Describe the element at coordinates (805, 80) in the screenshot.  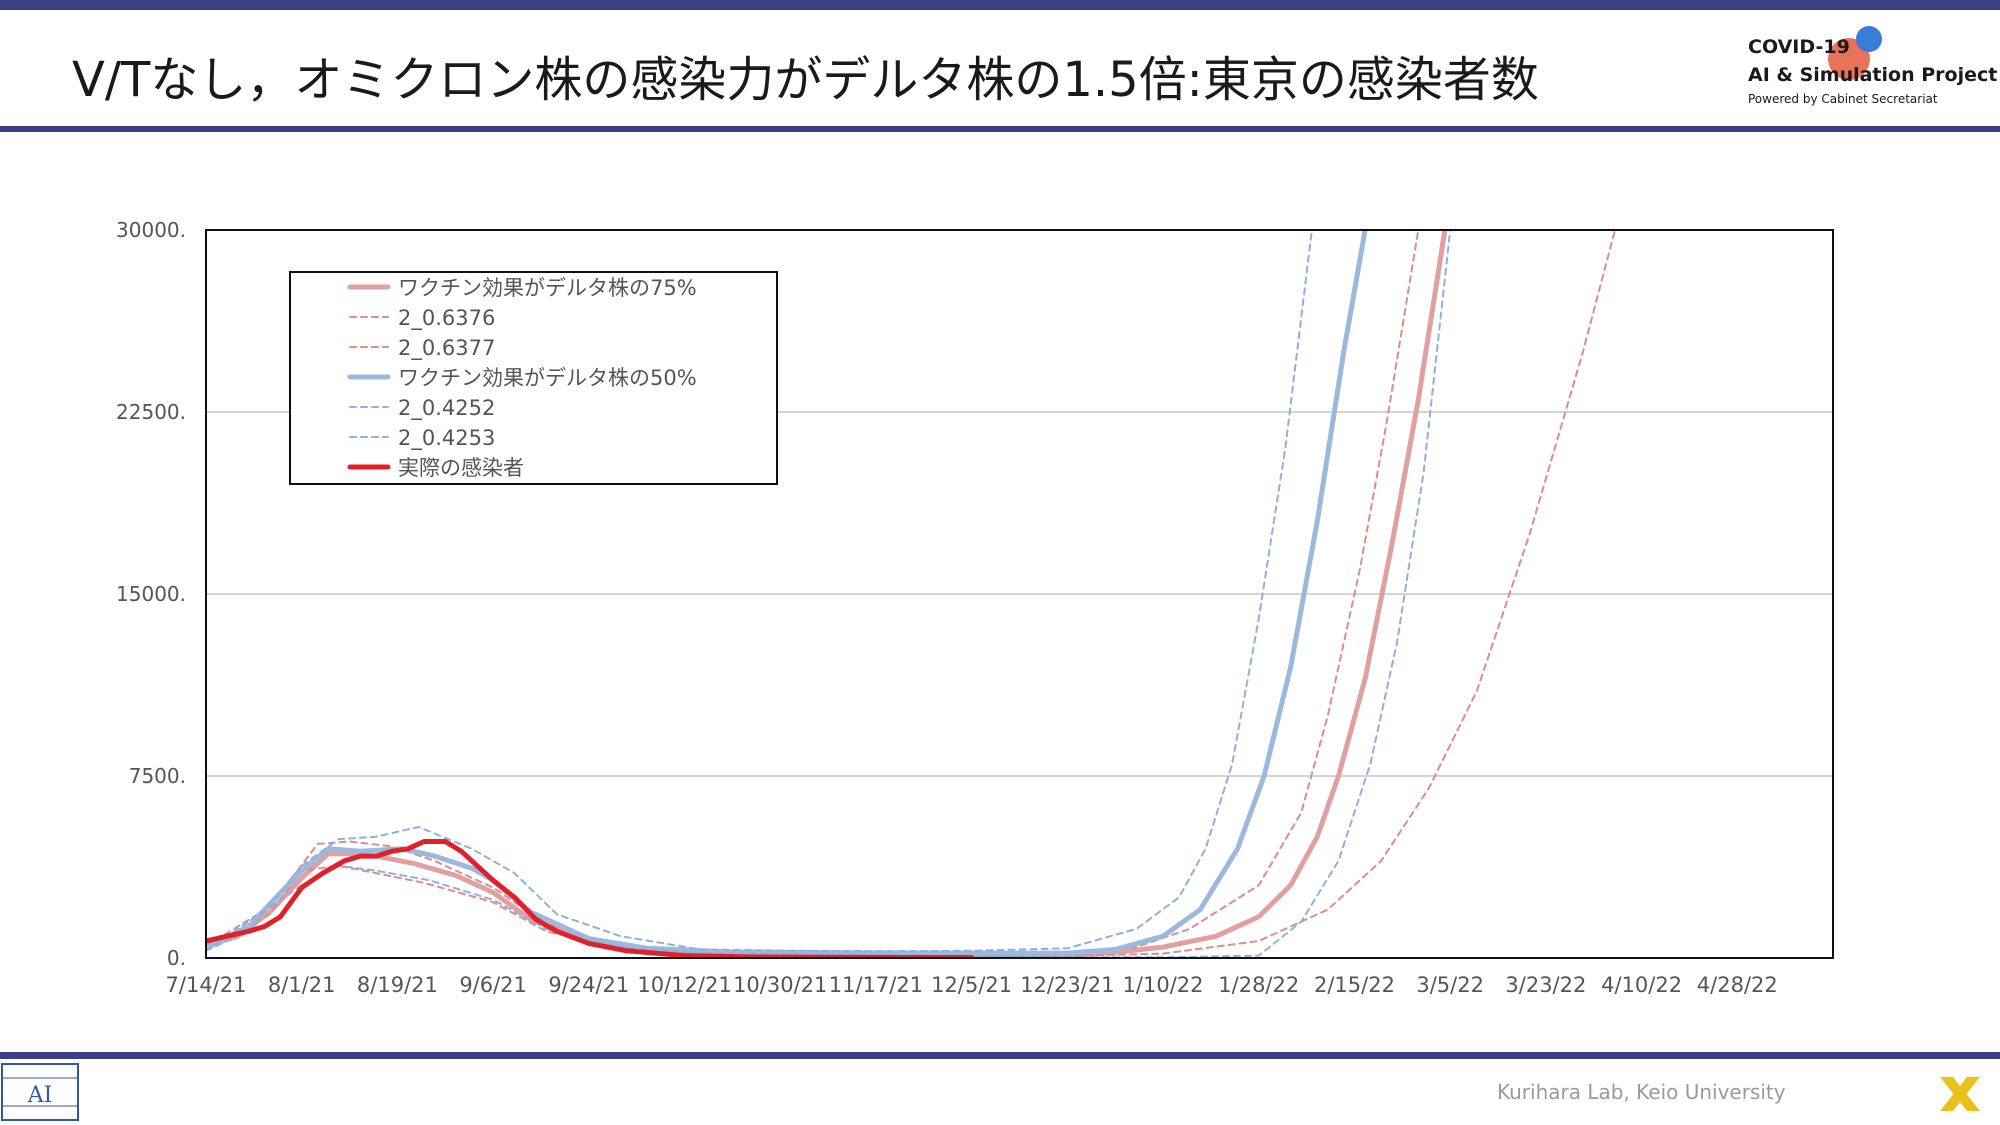
I see `slide-title: V/Tなし，オミクロン株の感染力がデルタ株の1.5倍:東京の感染者数` at that location.